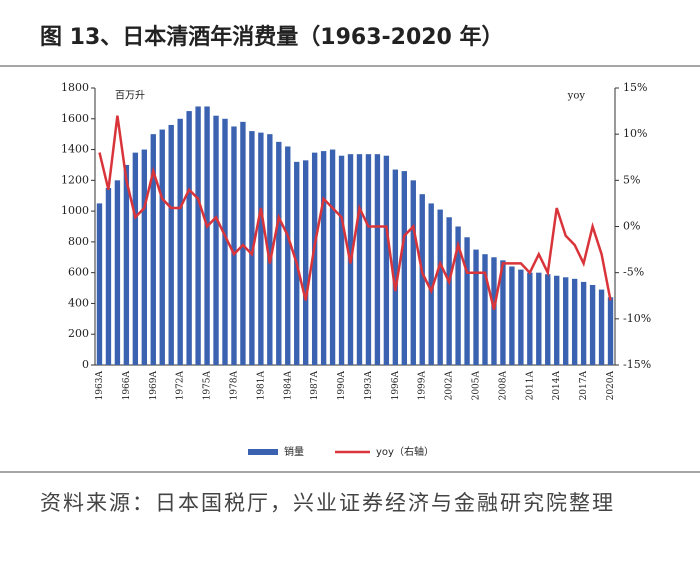 The image size is (700, 565). Describe the element at coordinates (294, 451) in the screenshot. I see `legend-label: 销量` at that location.